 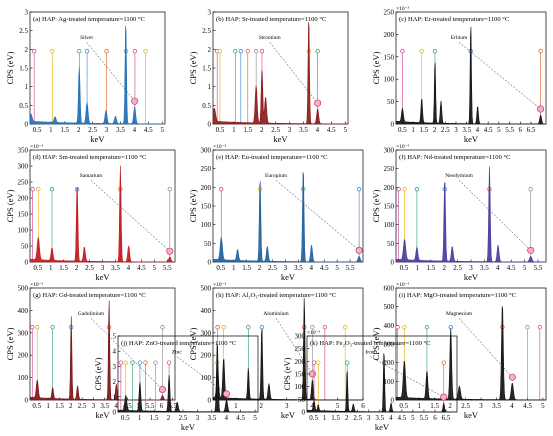 What do you see at coordinates (90, 157) in the screenshot?
I see `panel-caption: (d) HAP: Sm-treated temperature=1100 °C` at bounding box center [90, 157].